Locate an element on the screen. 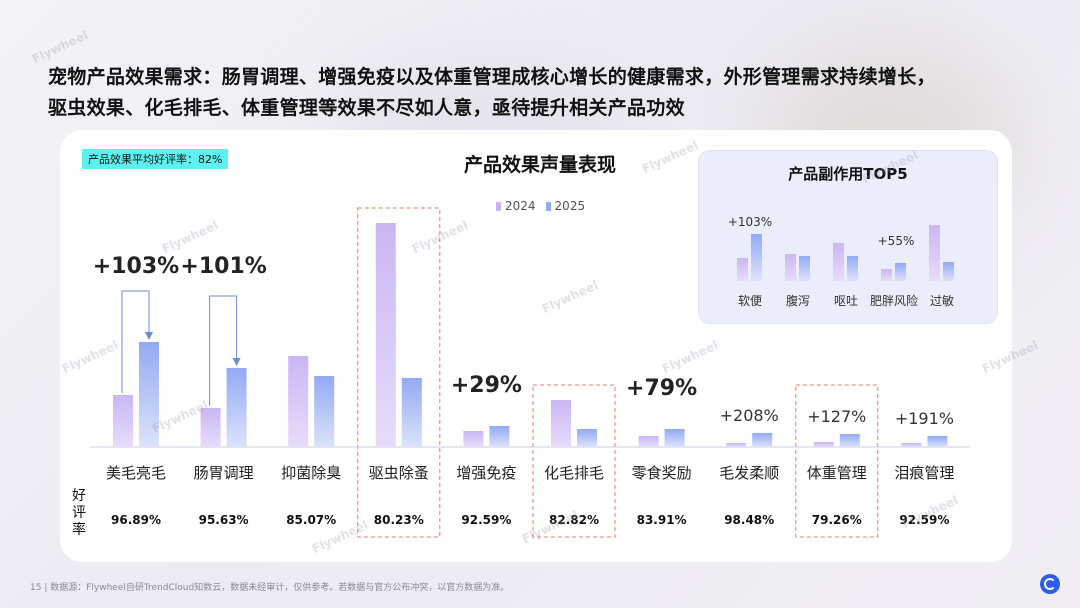 The height and width of the screenshot is (608, 1080). rating-value: 82.82% is located at coordinates (574, 520).